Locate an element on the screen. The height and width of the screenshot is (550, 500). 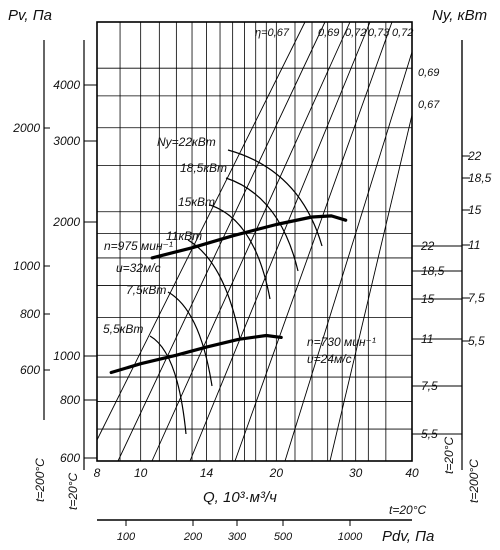
pv-20-tick-label: 600 is located at coordinates (70, 458).